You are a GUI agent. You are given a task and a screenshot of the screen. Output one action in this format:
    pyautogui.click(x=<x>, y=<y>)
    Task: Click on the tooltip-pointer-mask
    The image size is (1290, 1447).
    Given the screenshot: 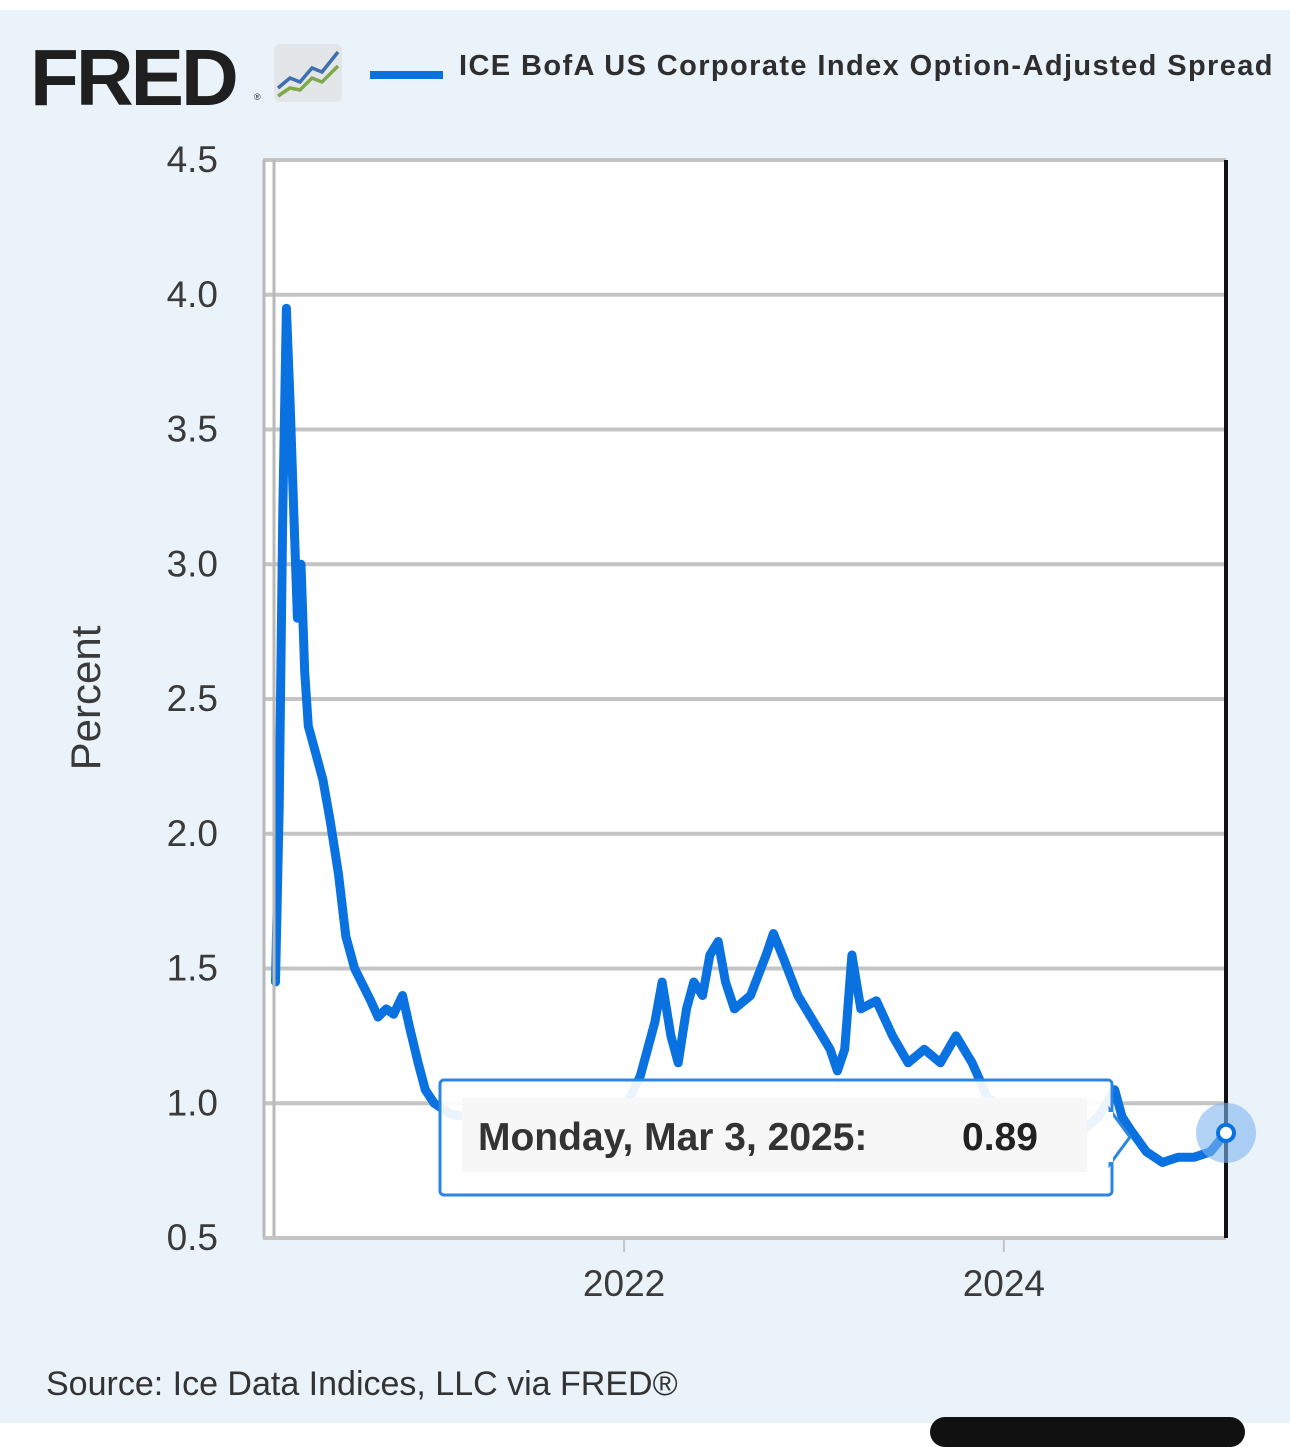 What is the action you would take?
    pyautogui.click(x=1110, y=1137)
    